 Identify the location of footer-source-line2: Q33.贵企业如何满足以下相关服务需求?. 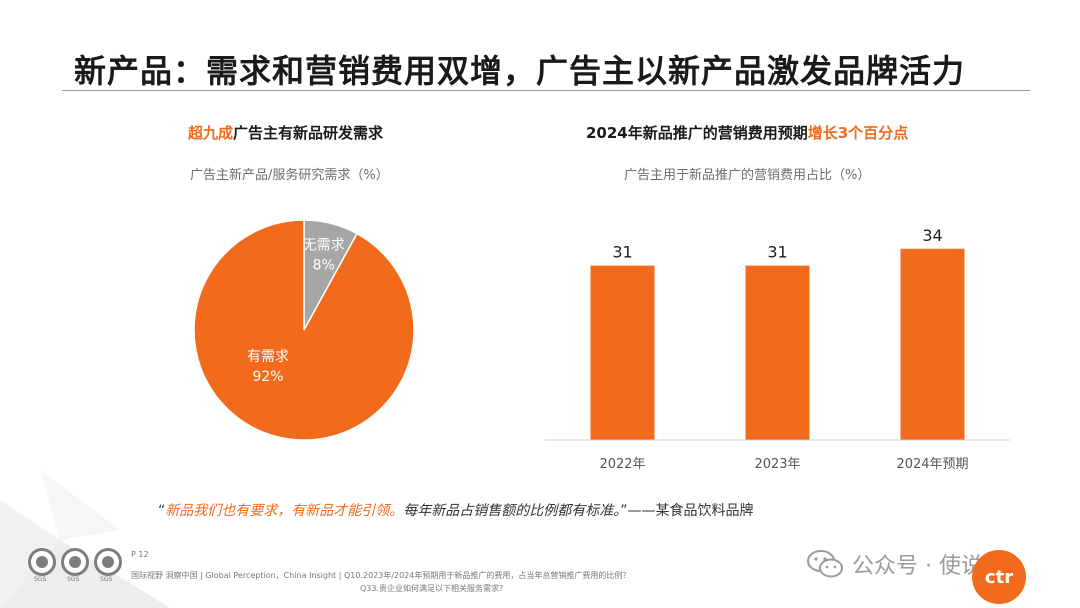
(432, 588).